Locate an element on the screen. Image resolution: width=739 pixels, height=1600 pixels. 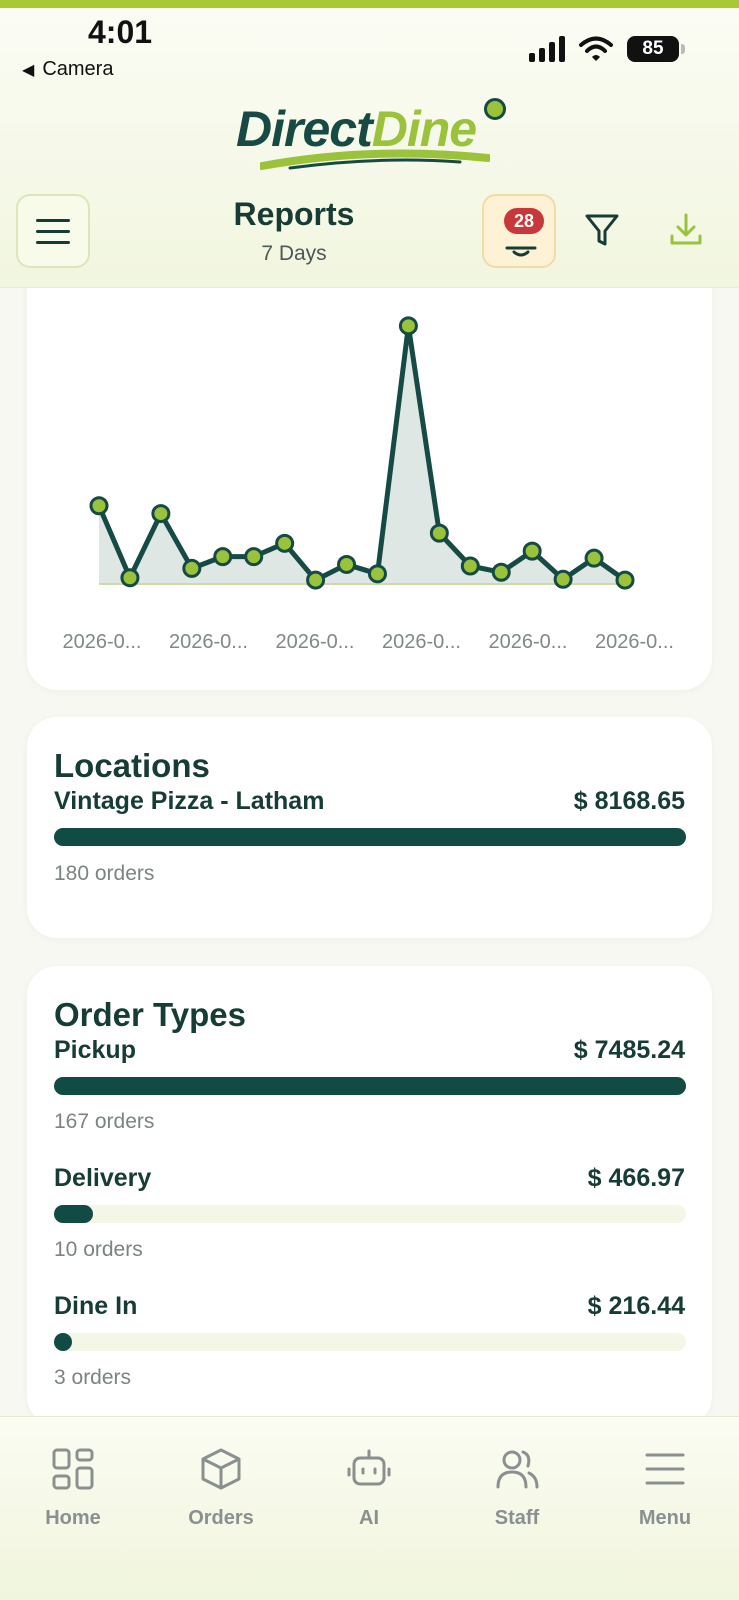
locations-title: Locations is located at coordinates (132, 765).